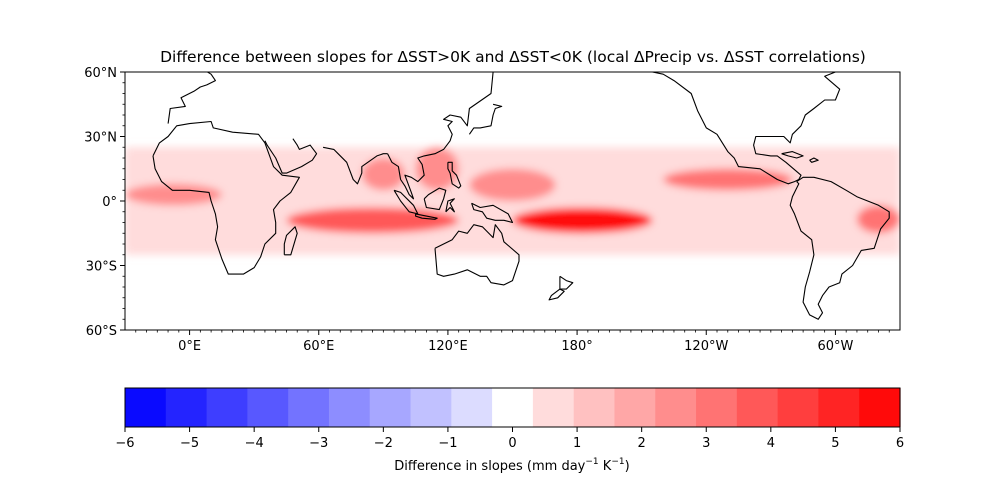  I want to click on lat-tick-label: 60°N, so click(100, 73).